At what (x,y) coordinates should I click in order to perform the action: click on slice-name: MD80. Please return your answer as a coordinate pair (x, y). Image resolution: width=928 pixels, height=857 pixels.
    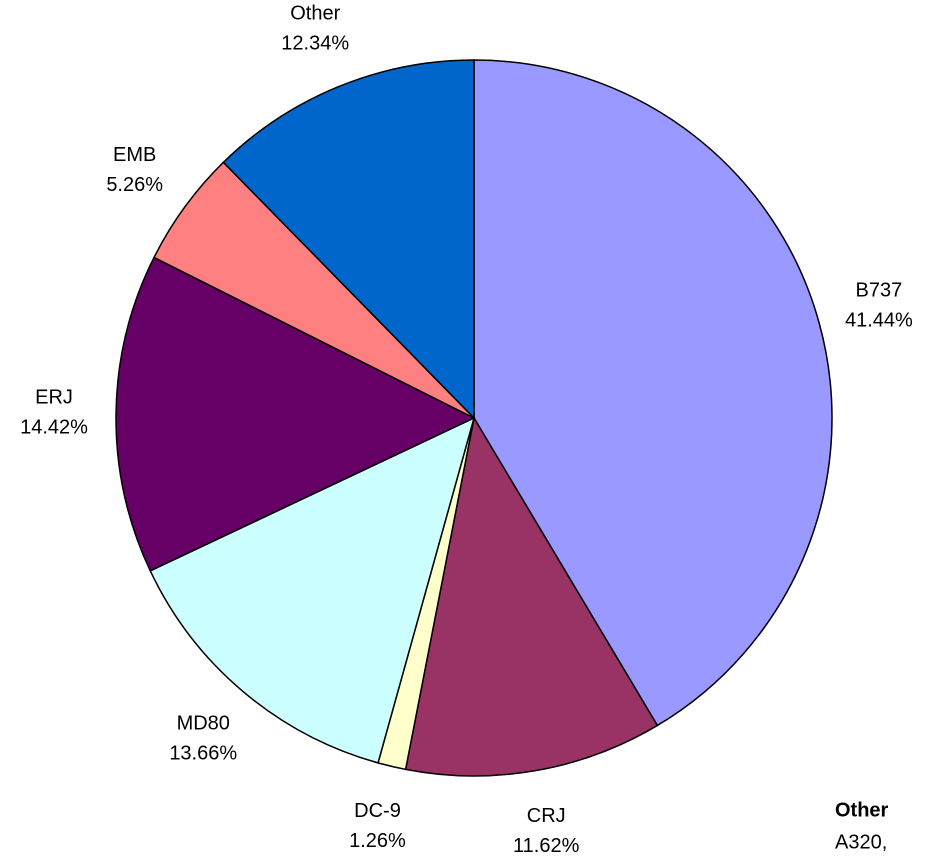
    Looking at the image, I should click on (203, 723).